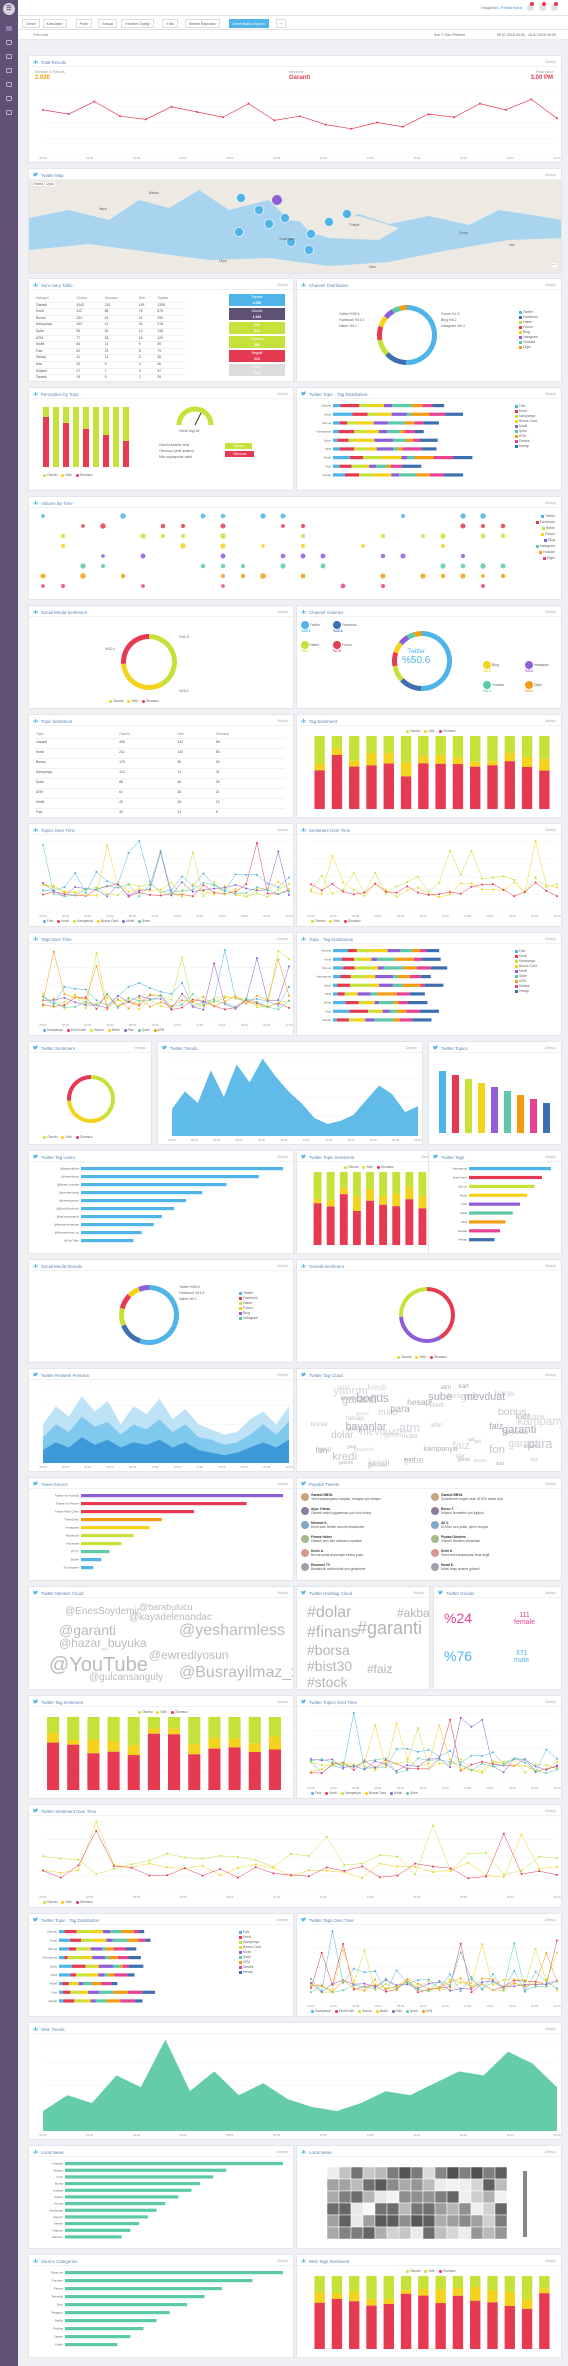 This screenshot has height=2366, width=568. What do you see at coordinates (534, 1416) in the screenshot?
I see `tag-cloud-word: destek` at bounding box center [534, 1416].